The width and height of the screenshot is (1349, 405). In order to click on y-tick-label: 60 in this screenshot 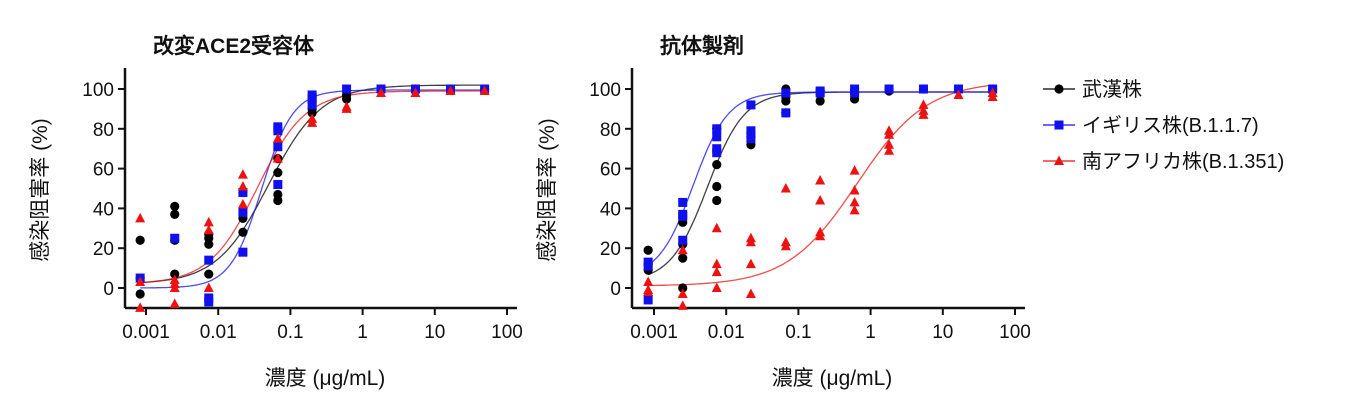, I will do `click(103, 170)`.